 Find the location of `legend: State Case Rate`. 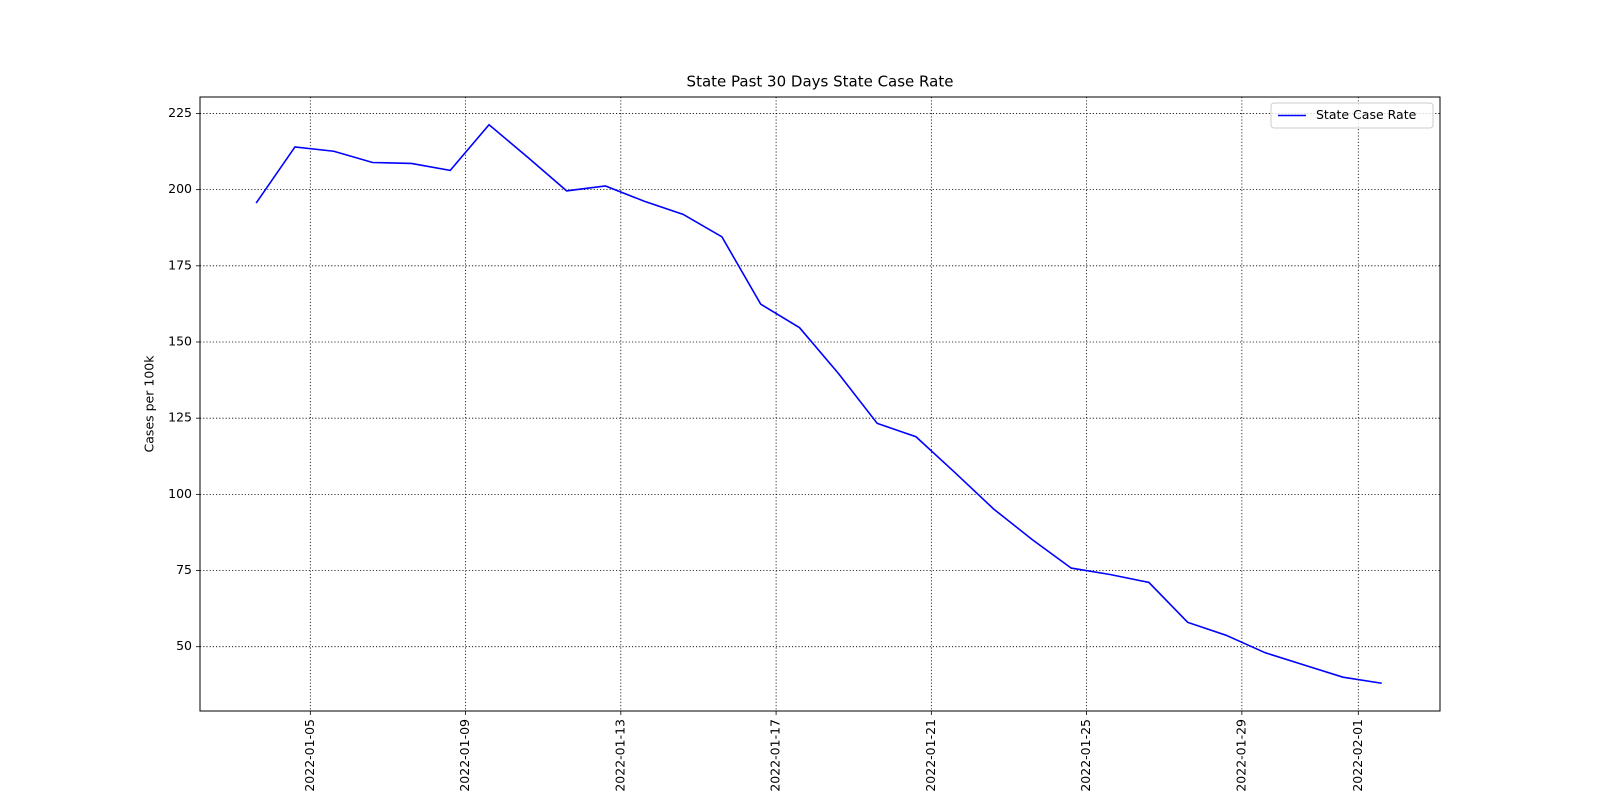

legend: State Case Rate is located at coordinates (1352, 115).